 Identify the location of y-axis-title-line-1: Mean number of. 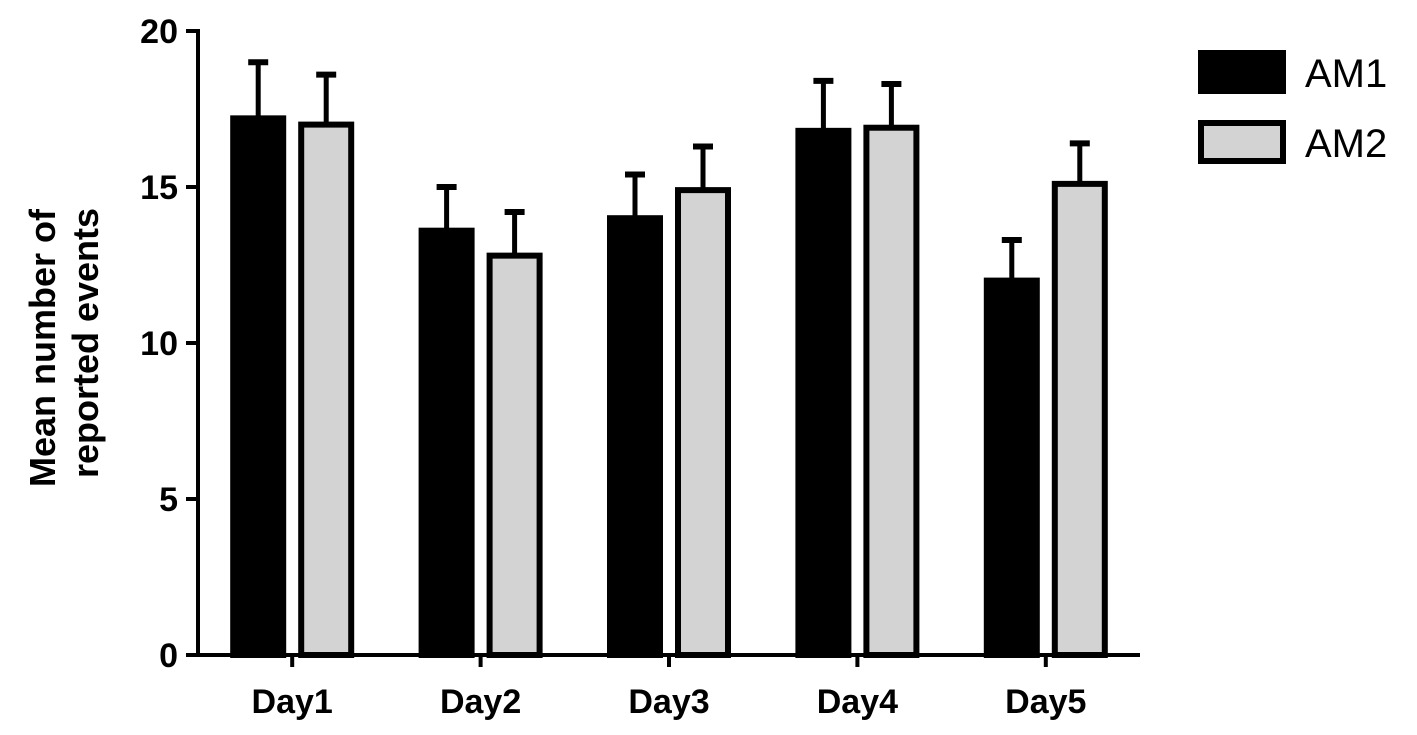
(42, 347).